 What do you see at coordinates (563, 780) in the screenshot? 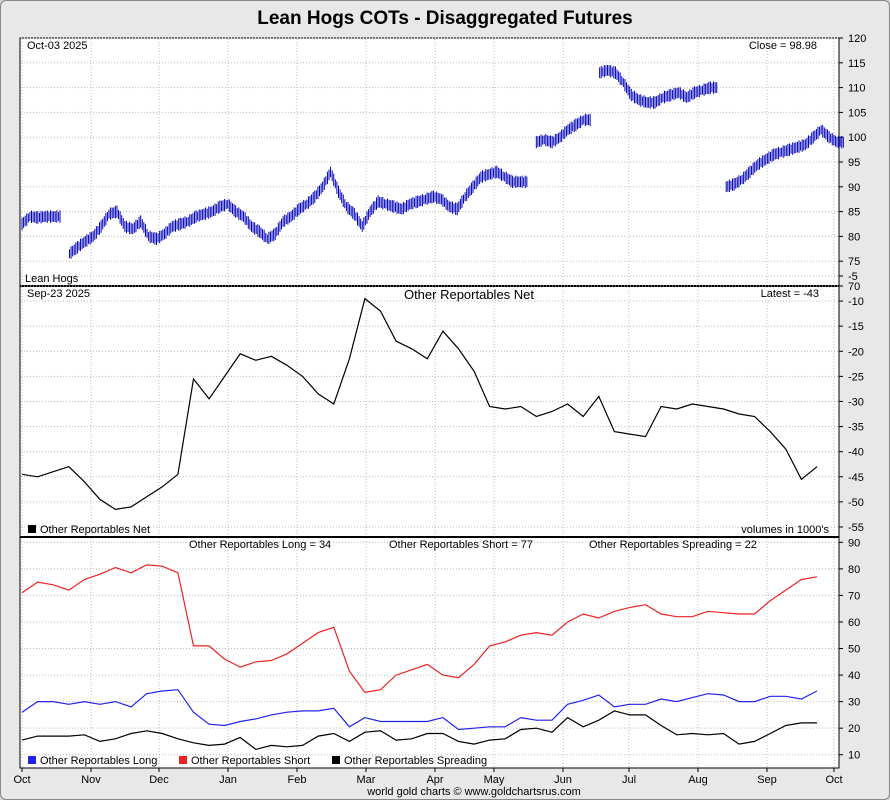
I see `x-tick-label: Jun` at bounding box center [563, 780].